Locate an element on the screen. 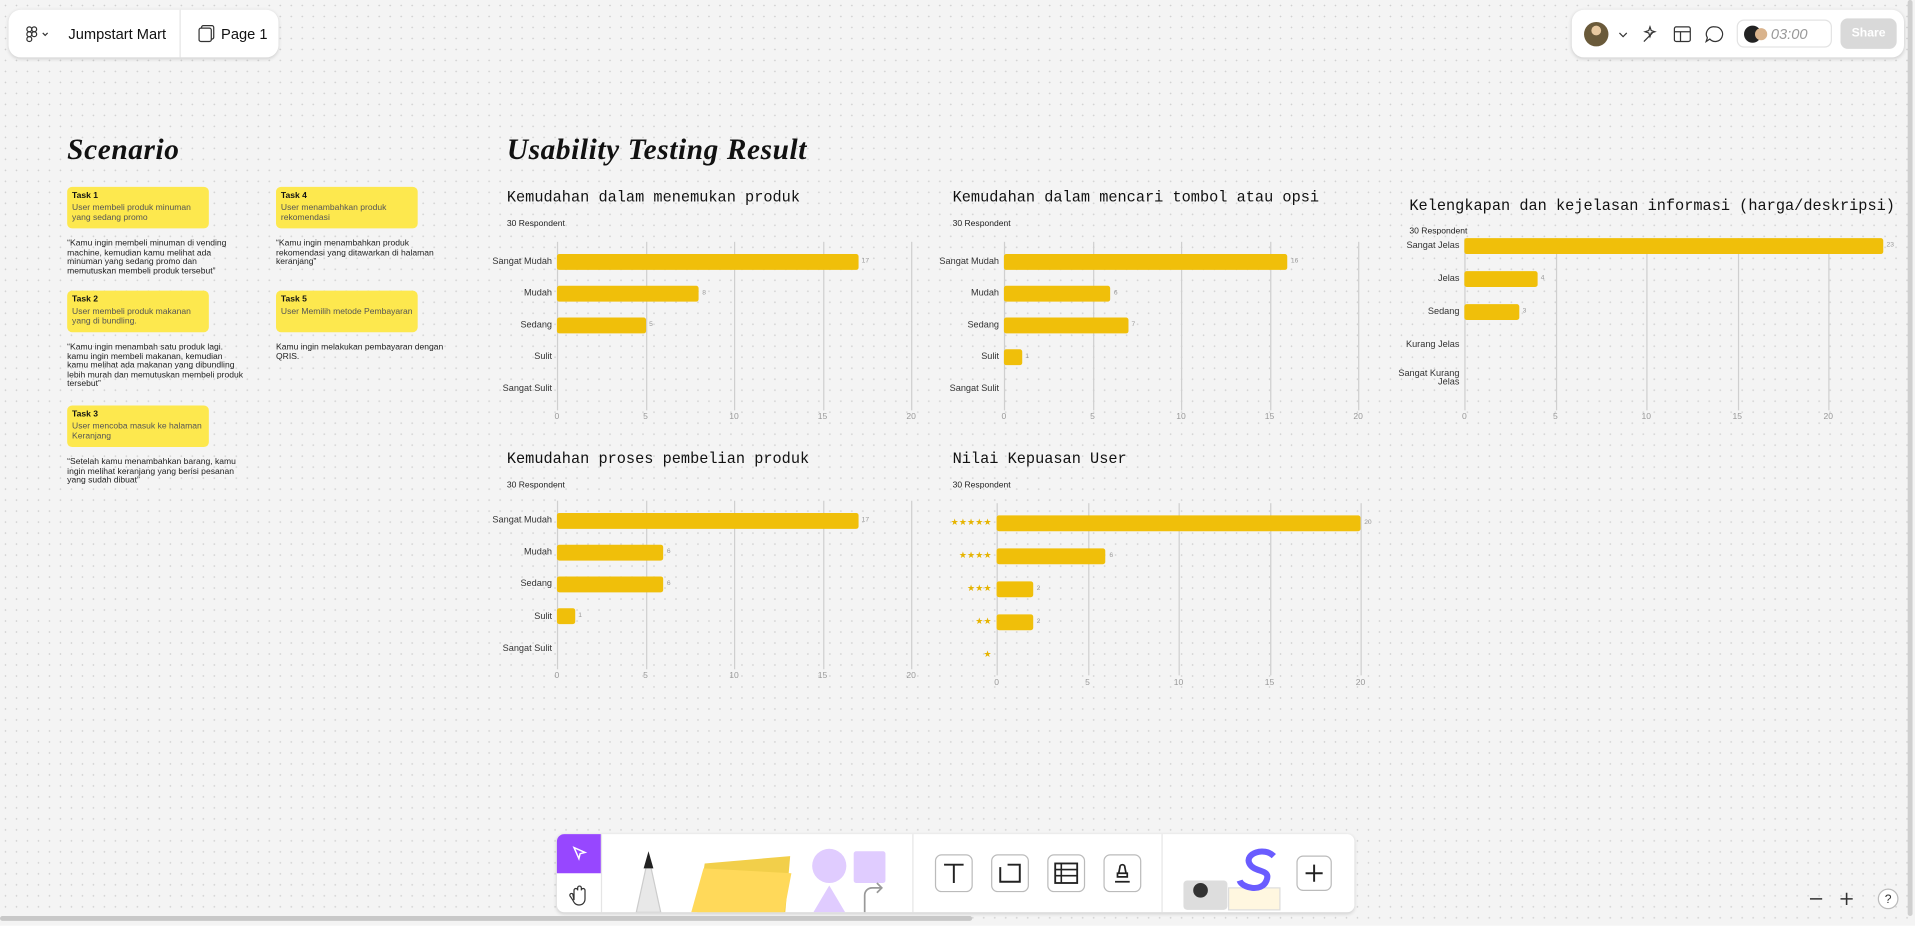 This screenshot has height=926, width=1915. insert-tools is located at coordinates (1039, 873).